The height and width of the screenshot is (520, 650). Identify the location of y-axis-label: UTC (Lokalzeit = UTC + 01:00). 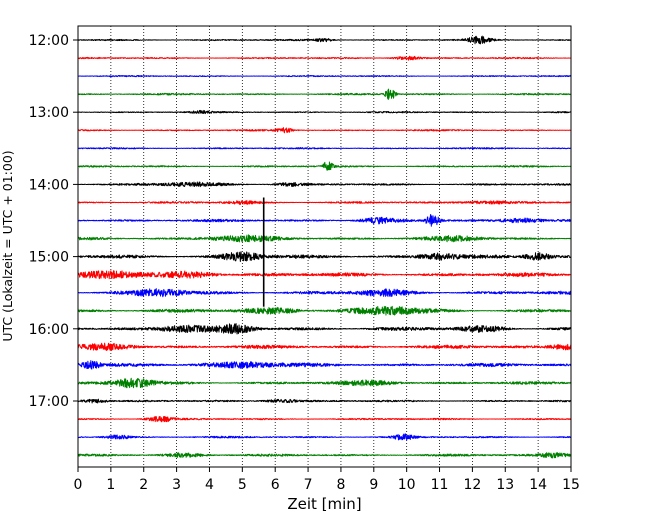
(7, 245).